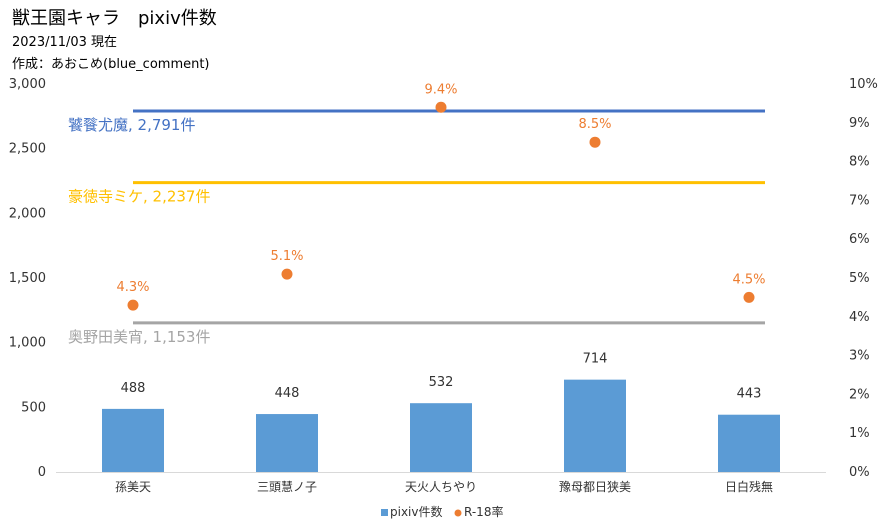 The image size is (882, 529). I want to click on reference-line-label: 奥野田美宵, 1,153件, so click(139, 337).